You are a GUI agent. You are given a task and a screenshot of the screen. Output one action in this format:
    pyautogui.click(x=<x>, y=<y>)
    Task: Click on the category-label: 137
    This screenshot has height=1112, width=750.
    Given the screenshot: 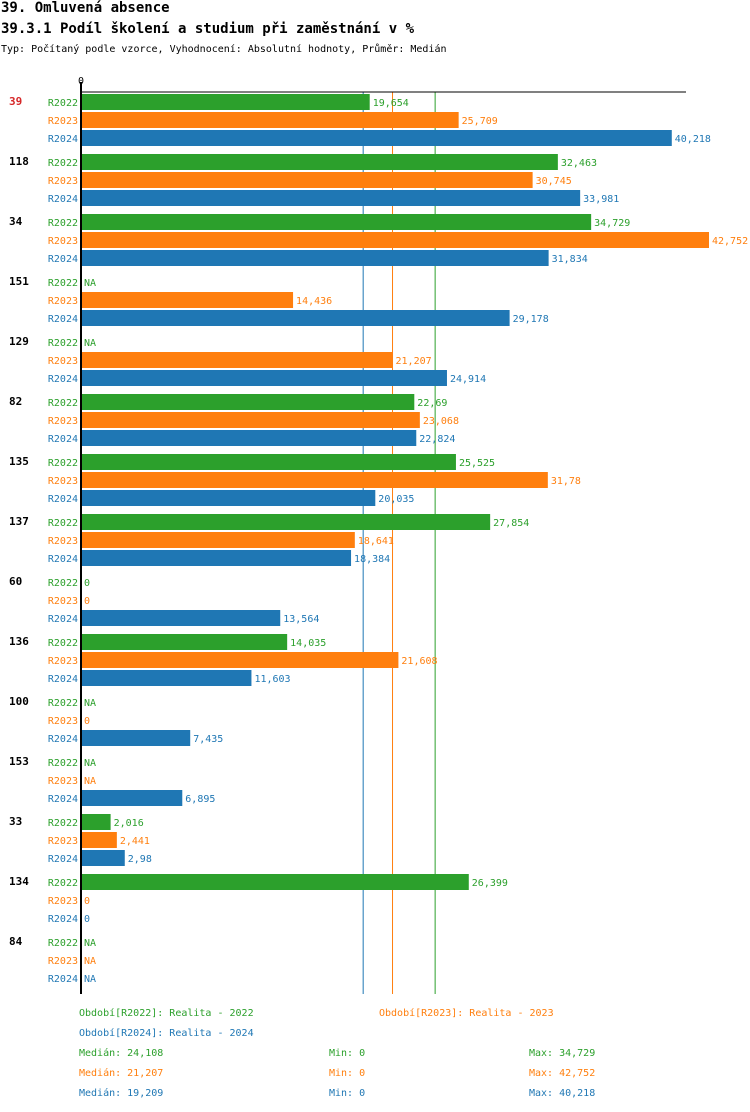 What is the action you would take?
    pyautogui.click(x=19, y=521)
    